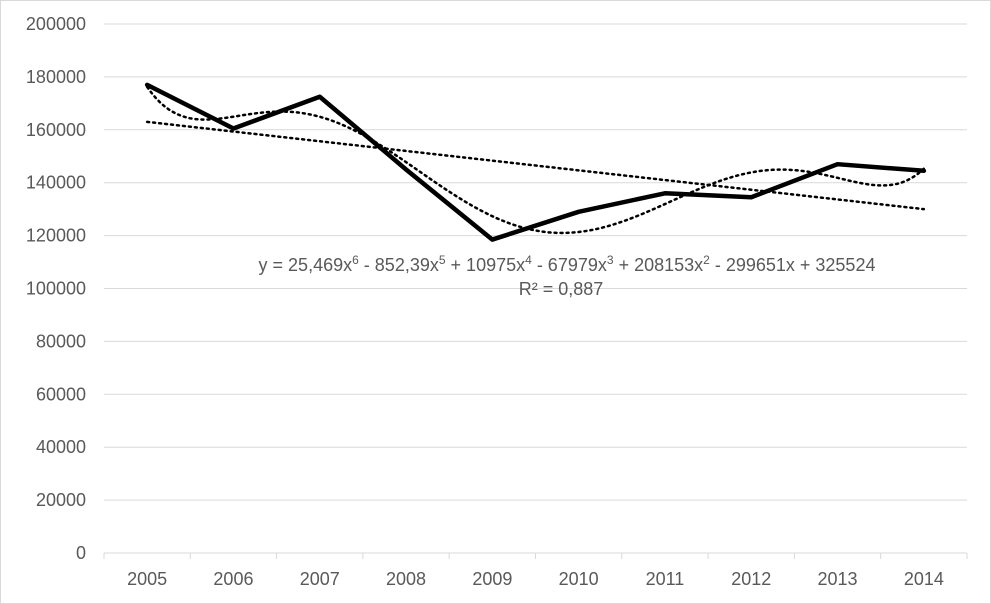 This screenshot has width=991, height=604. I want to click on equation-part: + 208153x, so click(659, 265).